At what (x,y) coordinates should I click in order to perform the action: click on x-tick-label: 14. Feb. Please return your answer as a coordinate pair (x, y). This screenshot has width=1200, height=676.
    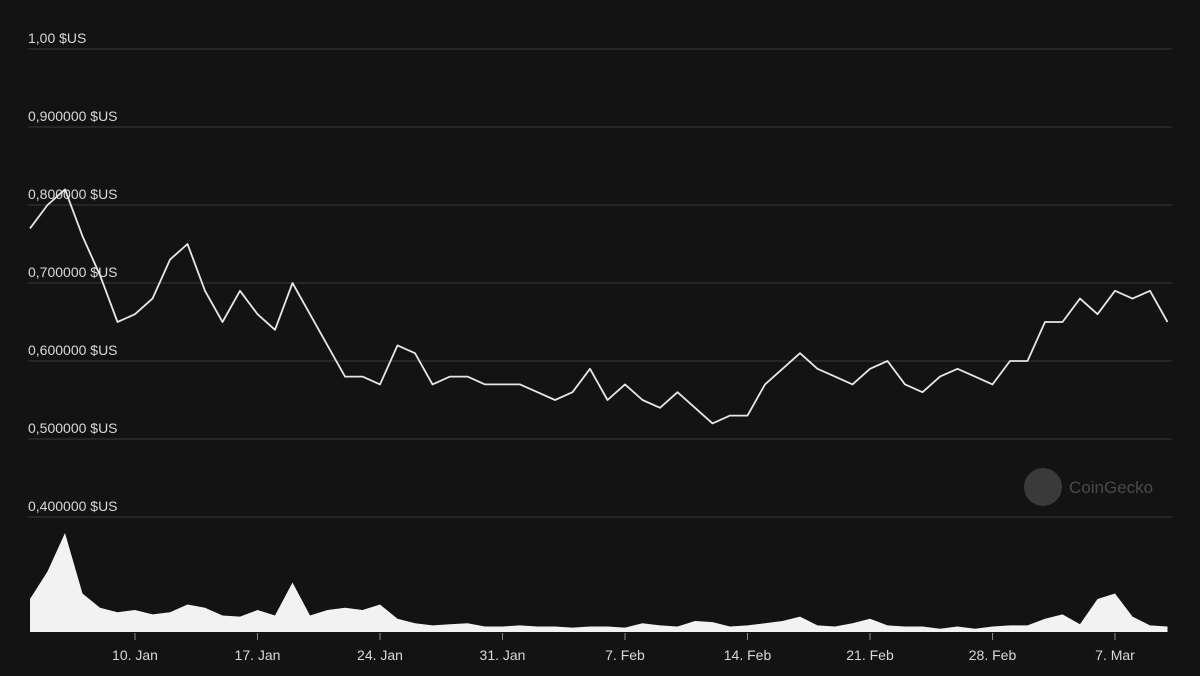
    Looking at the image, I should click on (748, 655).